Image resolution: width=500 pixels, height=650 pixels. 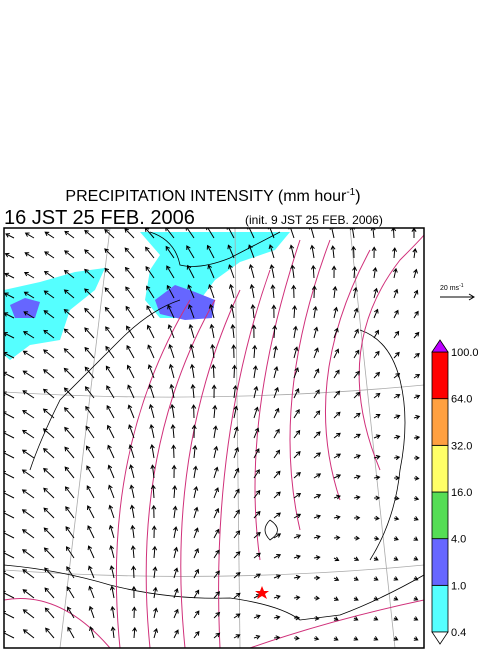 I want to click on colorbar-label: 32.0, so click(x=461, y=446).